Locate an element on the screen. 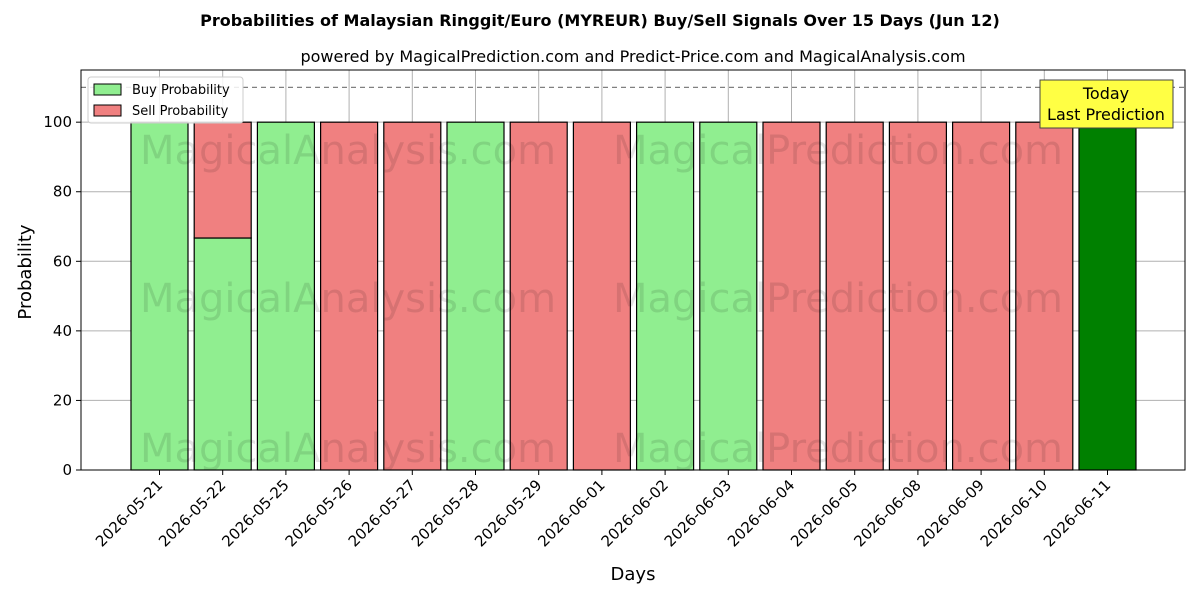  y-tick-label: 20 is located at coordinates (62, 400).